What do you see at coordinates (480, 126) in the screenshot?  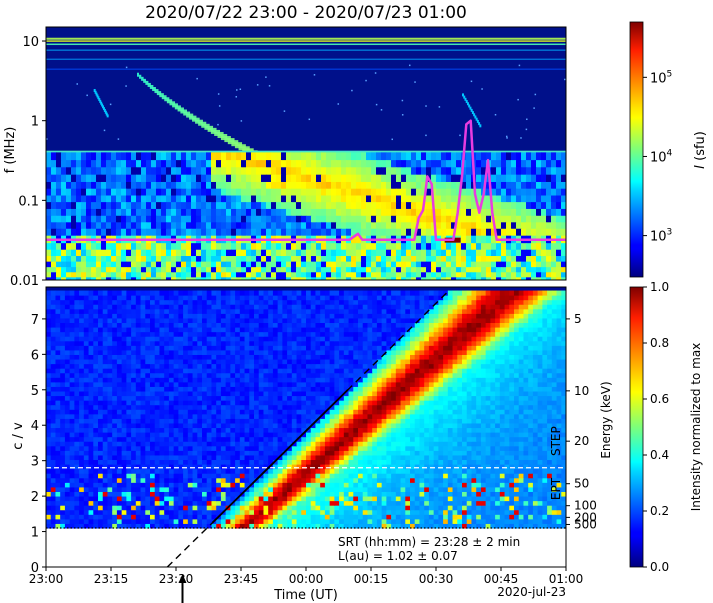 I see `top-faint-burst` at bounding box center [480, 126].